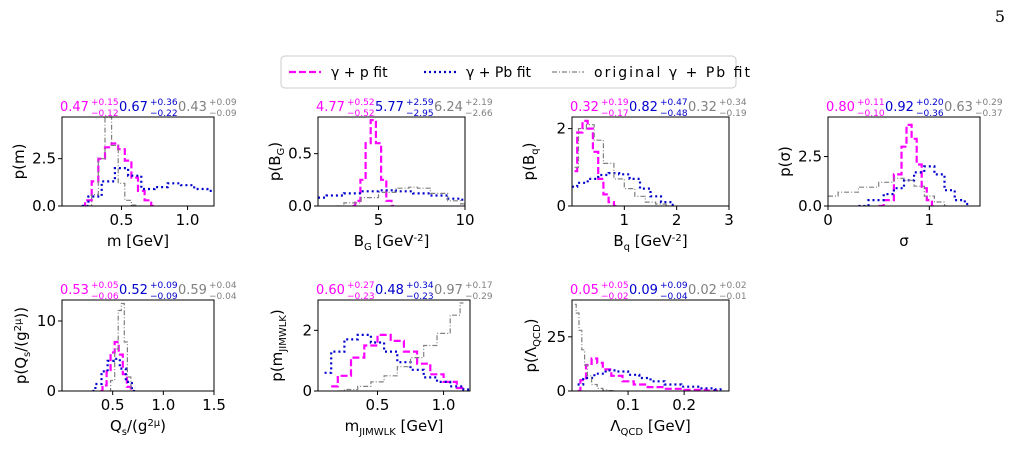 This screenshot has width=1022, height=474. What do you see at coordinates (810, 157) in the screenshot?
I see `y-tick-label: 2.5` at bounding box center [810, 157].